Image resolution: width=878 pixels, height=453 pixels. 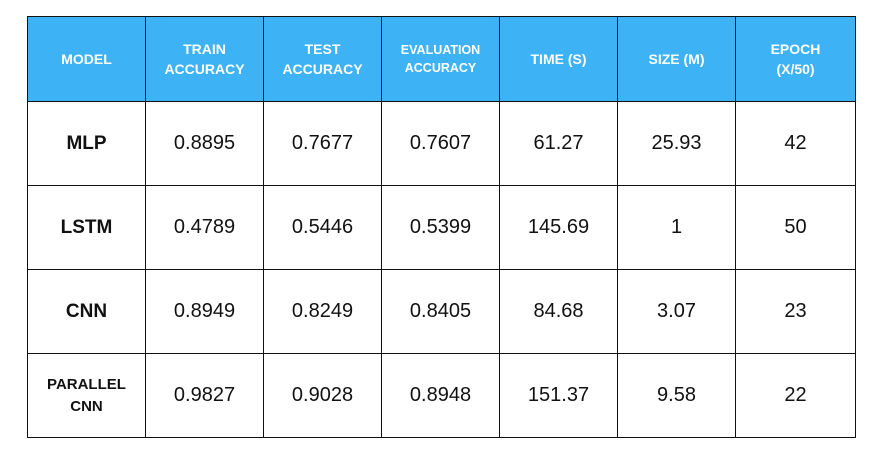 I want to click on model-name: MLP, so click(x=86, y=143).